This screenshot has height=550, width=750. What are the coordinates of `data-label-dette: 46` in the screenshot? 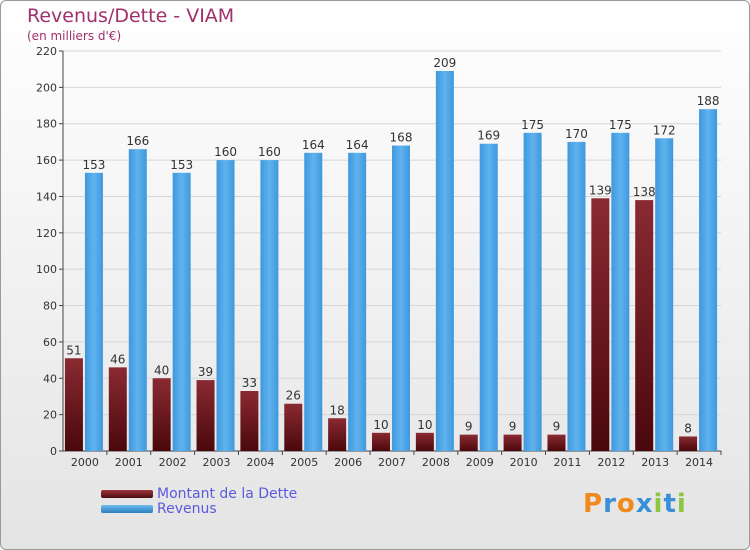 It's located at (117, 359).